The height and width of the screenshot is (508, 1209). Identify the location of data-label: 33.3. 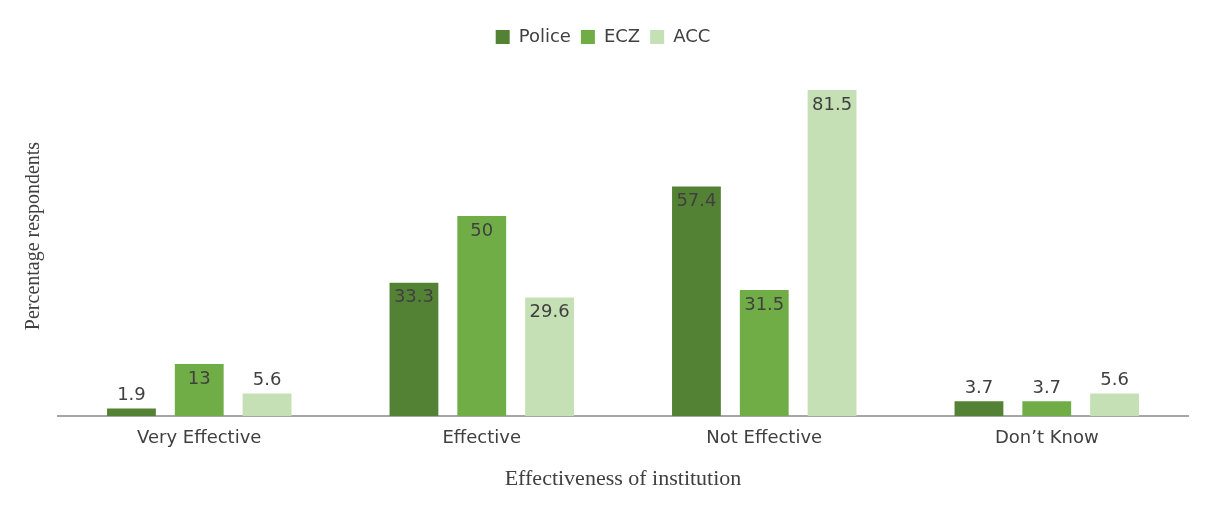
(413, 296).